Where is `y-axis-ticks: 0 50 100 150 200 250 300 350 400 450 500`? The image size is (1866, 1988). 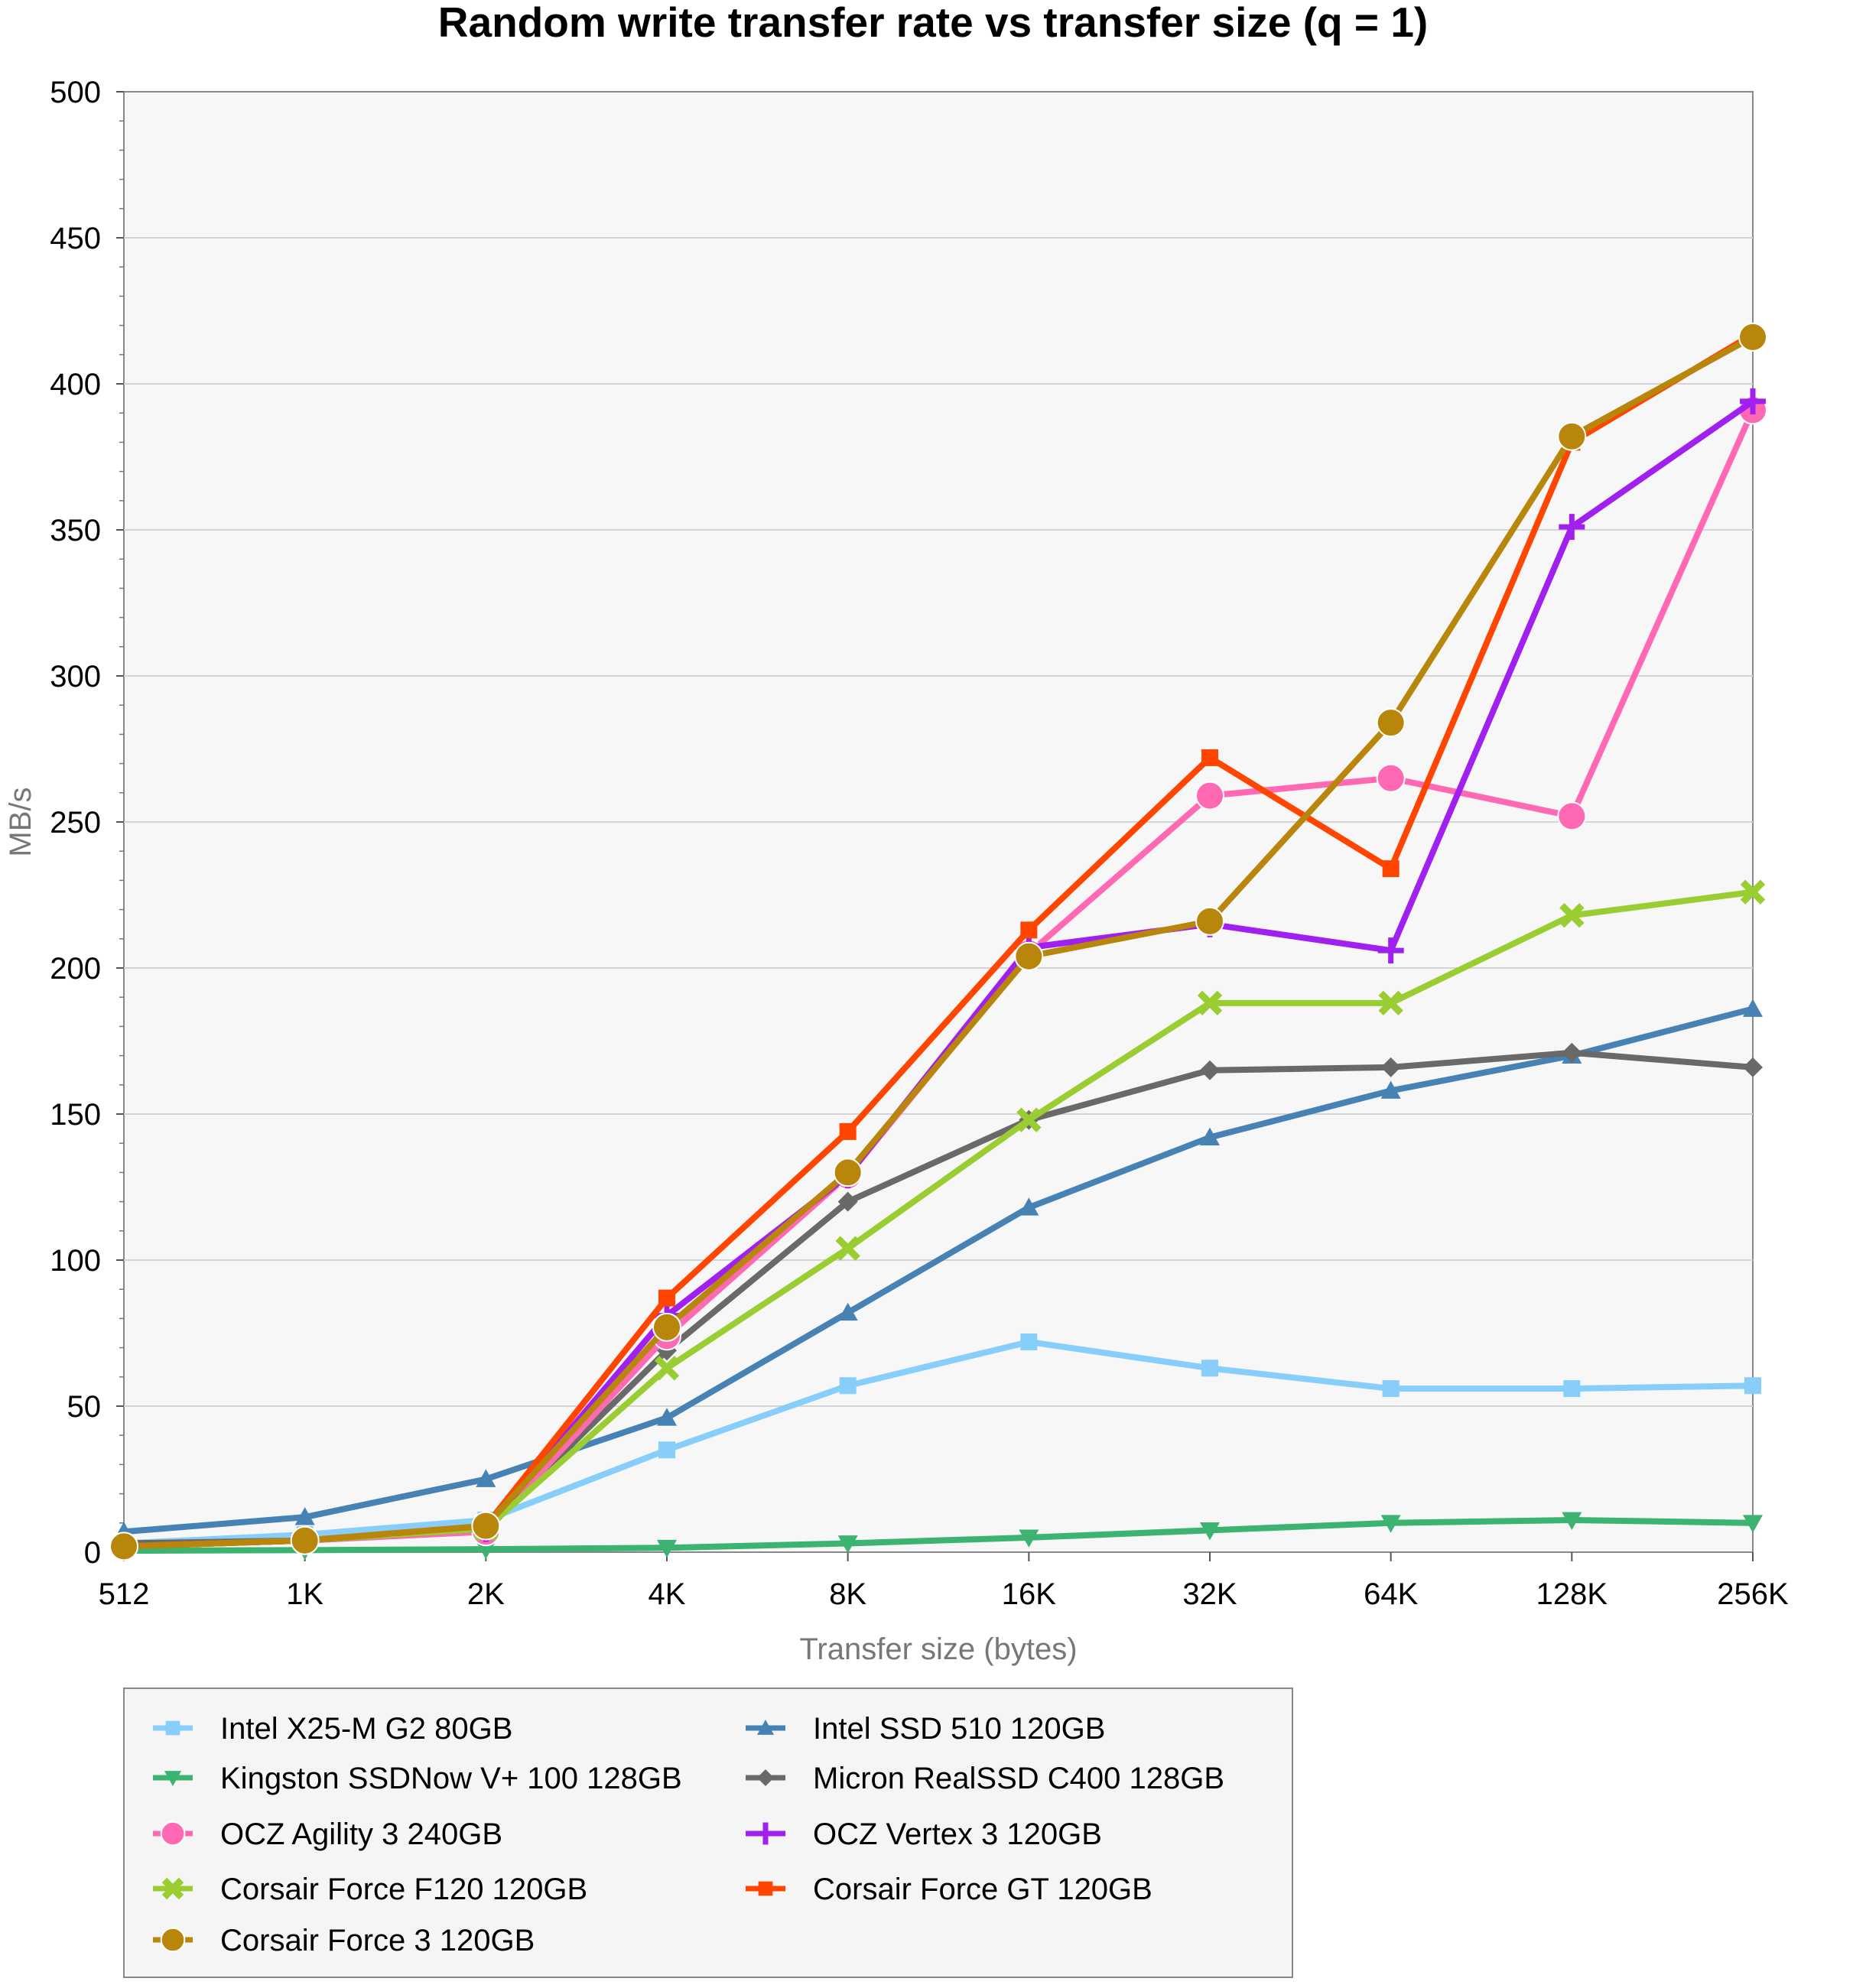
y-axis-ticks: 0 50 100 150 200 250 300 350 400 450 500 is located at coordinates (87, 823).